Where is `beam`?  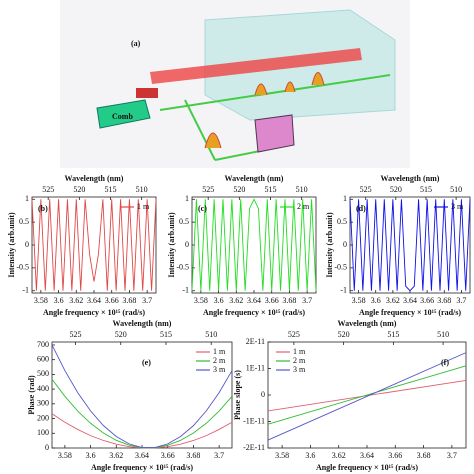 beam is located at coordinates (256, 66).